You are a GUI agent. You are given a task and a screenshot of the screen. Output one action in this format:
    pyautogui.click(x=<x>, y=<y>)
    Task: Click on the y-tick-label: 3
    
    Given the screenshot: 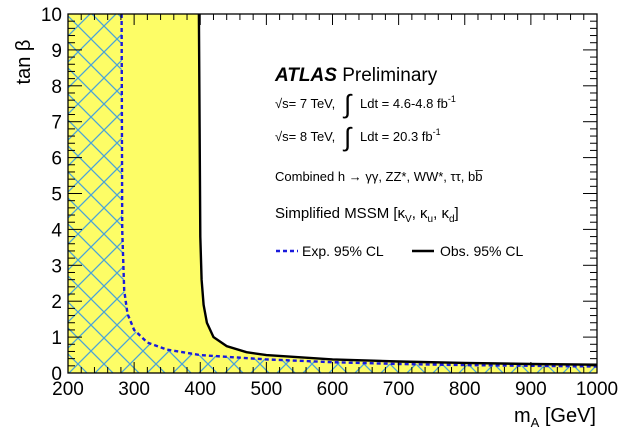 What is the action you would take?
    pyautogui.click(x=56, y=266)
    